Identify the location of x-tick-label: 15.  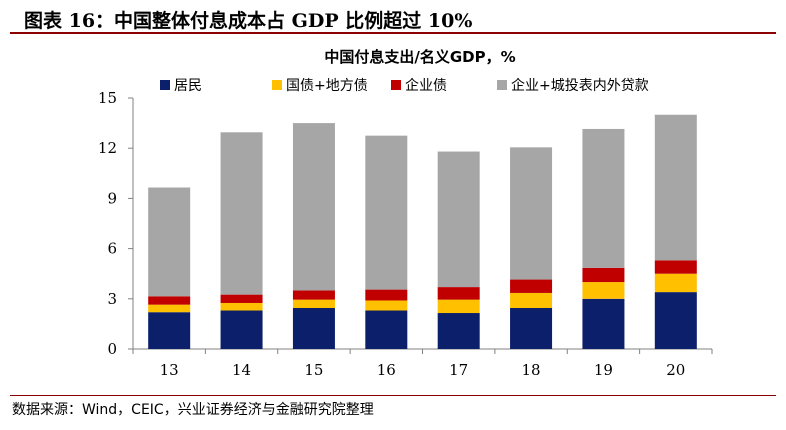
(313, 370).